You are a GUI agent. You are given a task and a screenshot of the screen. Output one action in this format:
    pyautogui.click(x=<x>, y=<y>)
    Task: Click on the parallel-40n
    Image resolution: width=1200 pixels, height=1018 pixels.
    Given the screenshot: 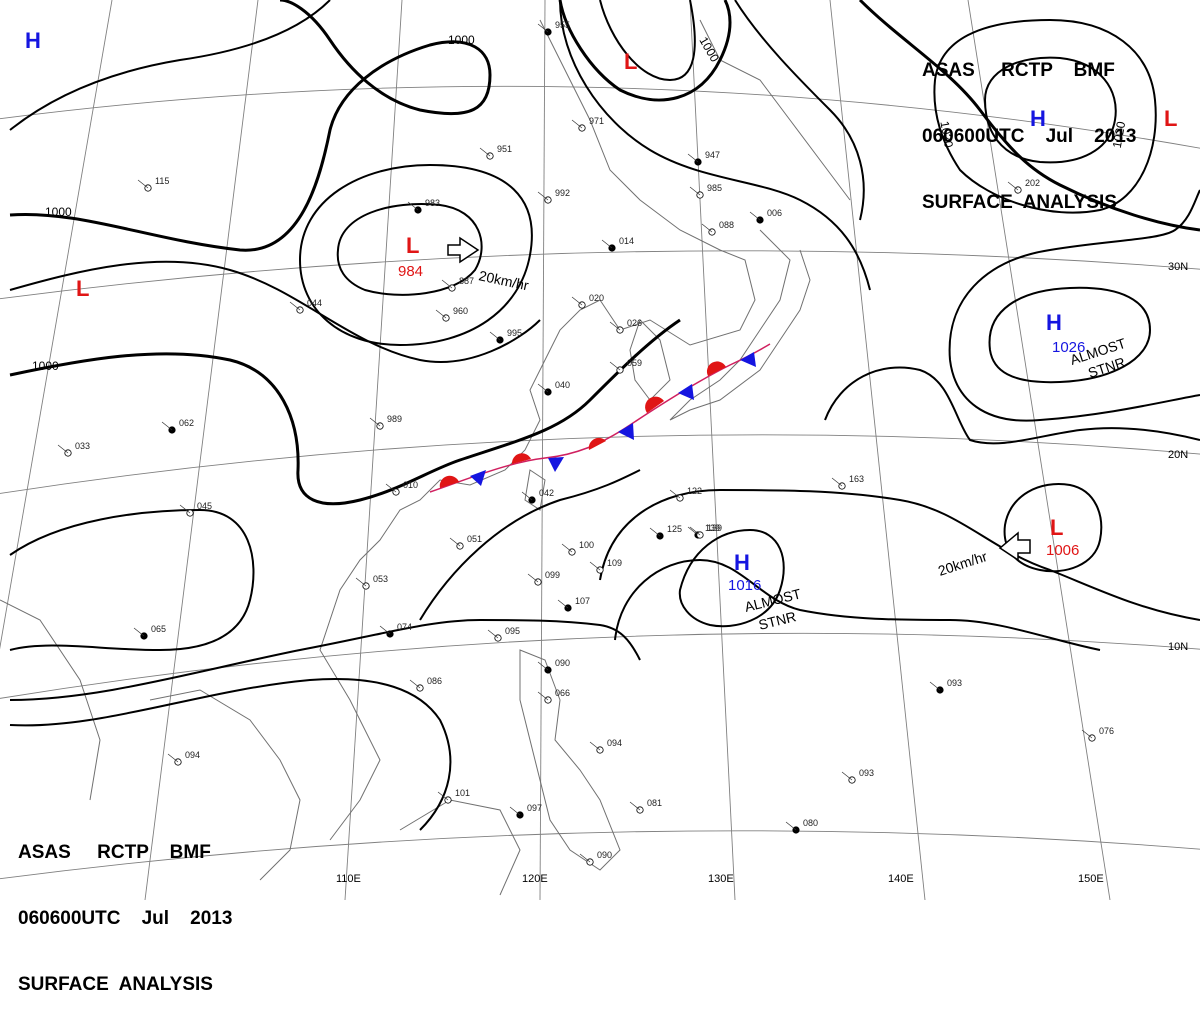 What is the action you would take?
    pyautogui.click(x=600, y=117)
    